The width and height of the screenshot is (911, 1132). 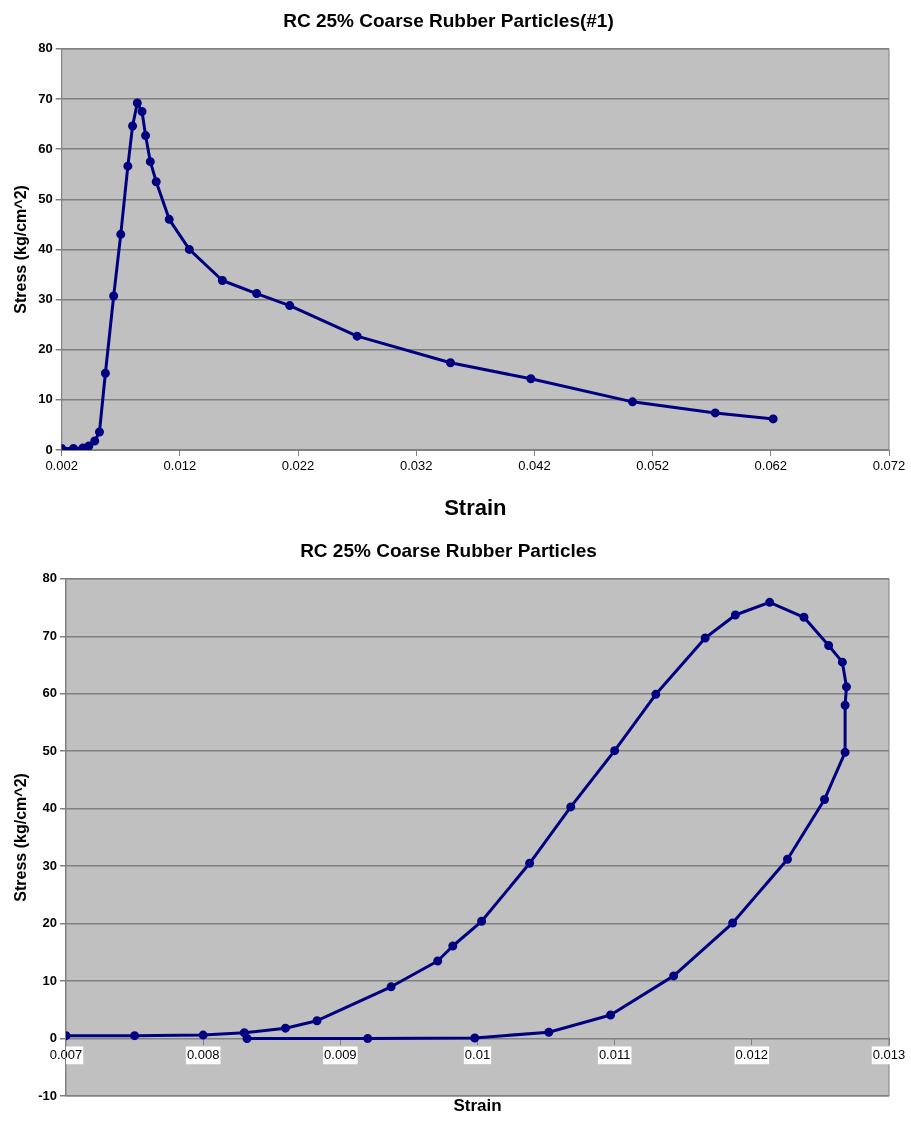 I want to click on x-tick-label: 0.007, so click(x=66, y=1054).